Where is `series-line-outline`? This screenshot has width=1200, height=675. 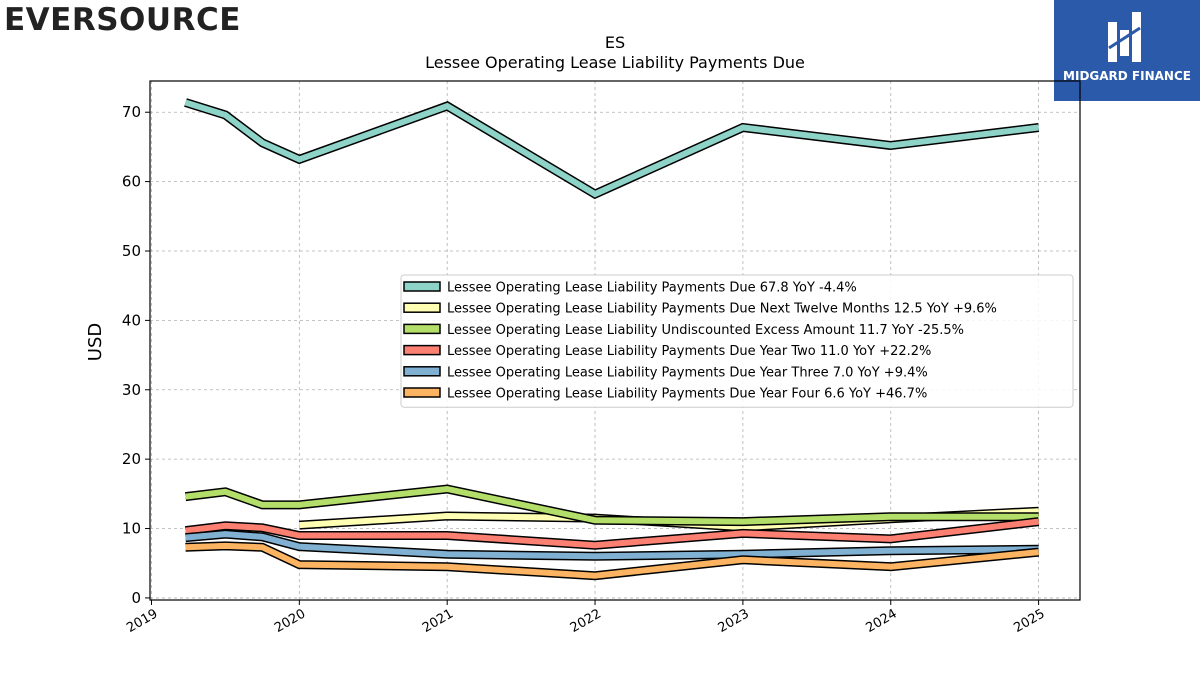 series-line-outline is located at coordinates (612, 149).